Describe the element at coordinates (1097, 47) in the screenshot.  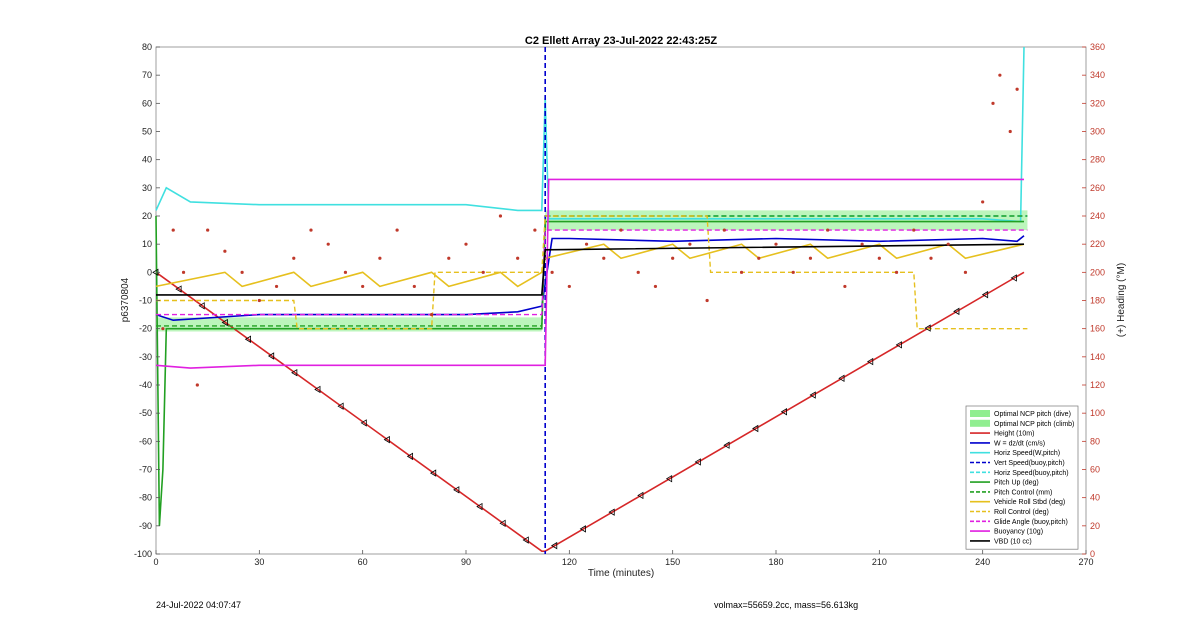
I see `y2-tick-label: 360` at that location.